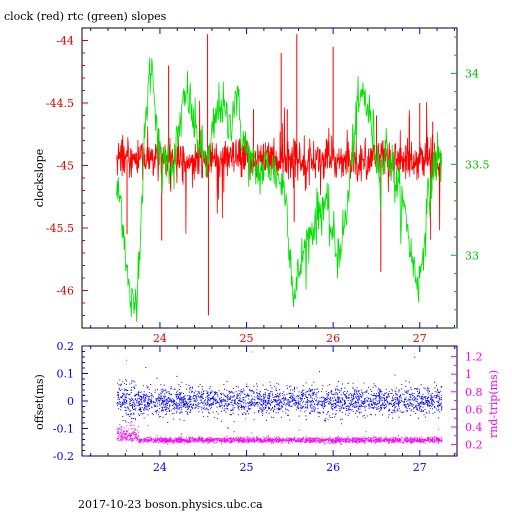 The height and width of the screenshot is (517, 512). Describe the element at coordinates (474, 427) in the screenshot. I see `bottom-right-tick-label: 0.4` at that location.